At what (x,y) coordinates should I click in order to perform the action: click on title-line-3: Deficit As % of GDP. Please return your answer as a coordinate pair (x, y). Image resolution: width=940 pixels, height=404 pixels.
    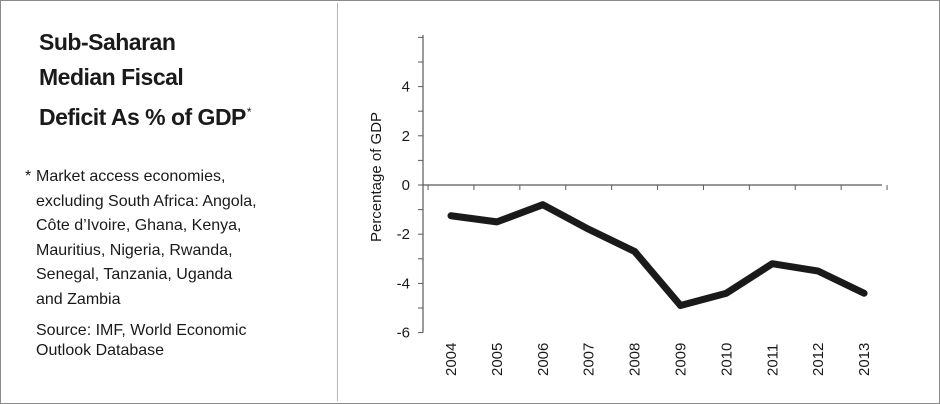
    Looking at the image, I should click on (142, 117).